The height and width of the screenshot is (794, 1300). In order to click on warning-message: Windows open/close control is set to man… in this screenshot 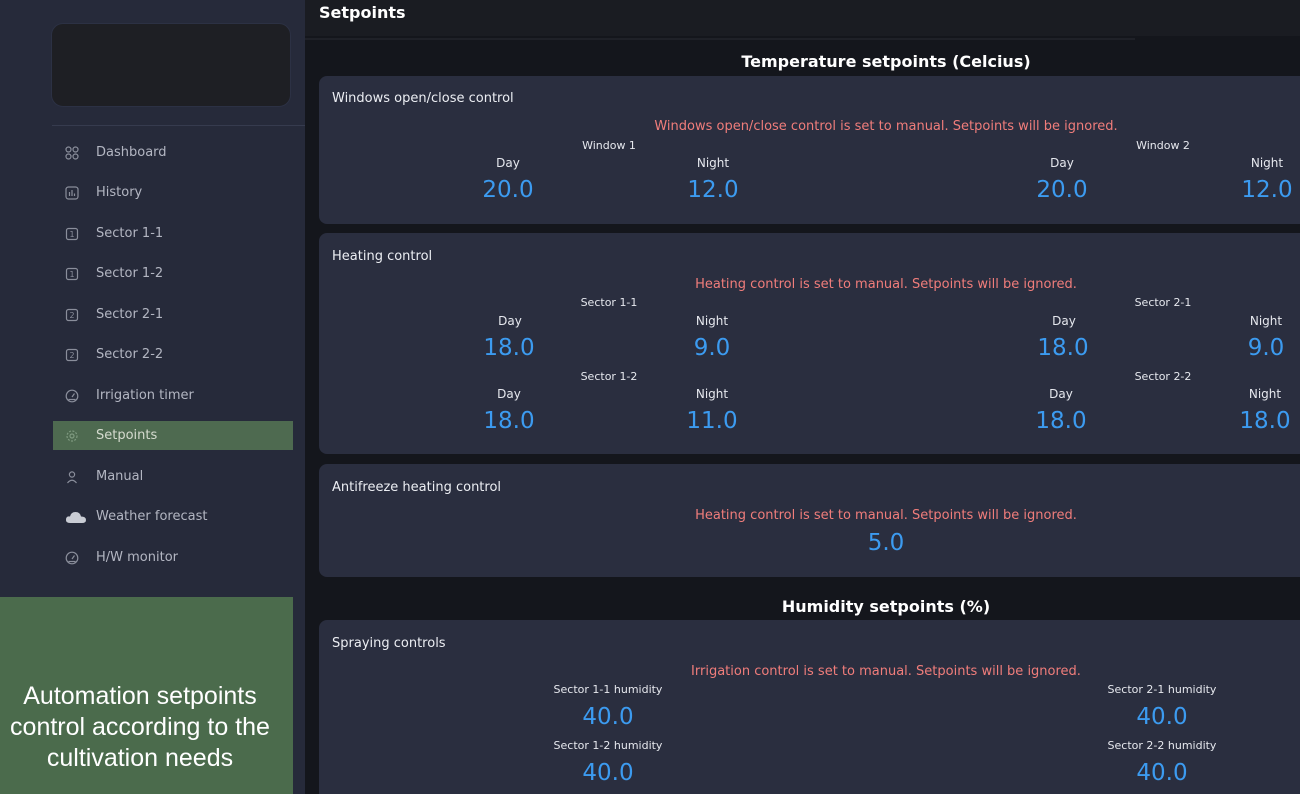, I will do `click(886, 126)`.